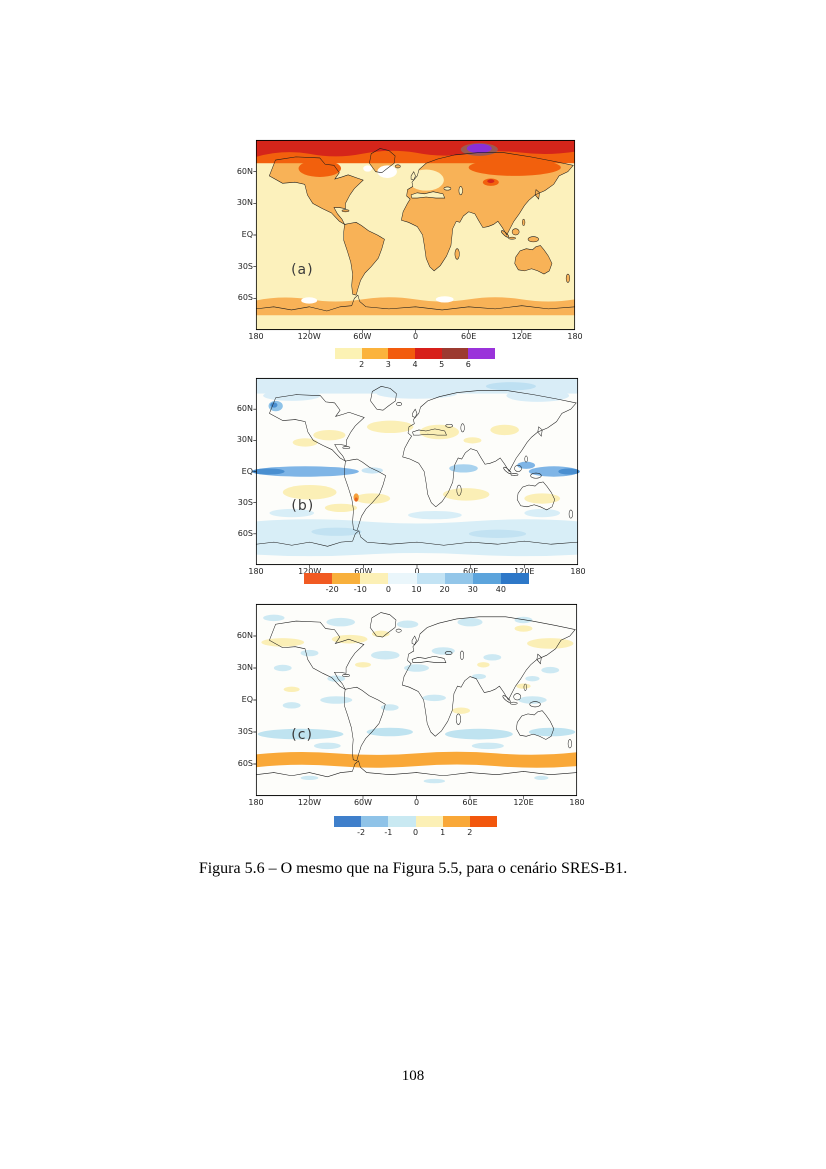  Describe the element at coordinates (414, 236) in the screenshot. I see `world-map-a` at that location.